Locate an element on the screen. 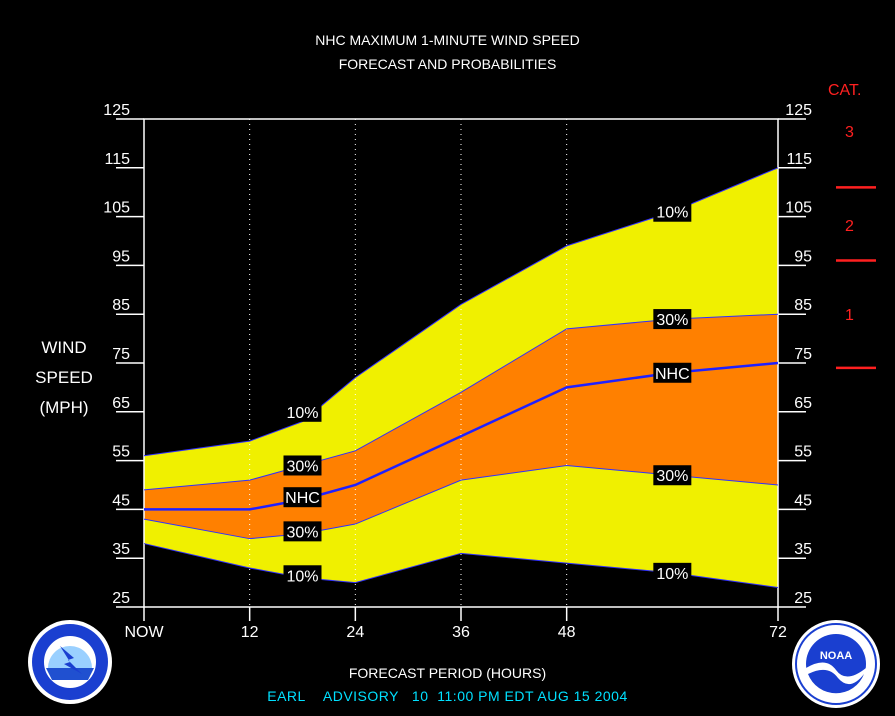 The image size is (895, 716). chart-title-line1: NHC MAXIMUM 1-MINUTE WIND SPEED is located at coordinates (447, 40).